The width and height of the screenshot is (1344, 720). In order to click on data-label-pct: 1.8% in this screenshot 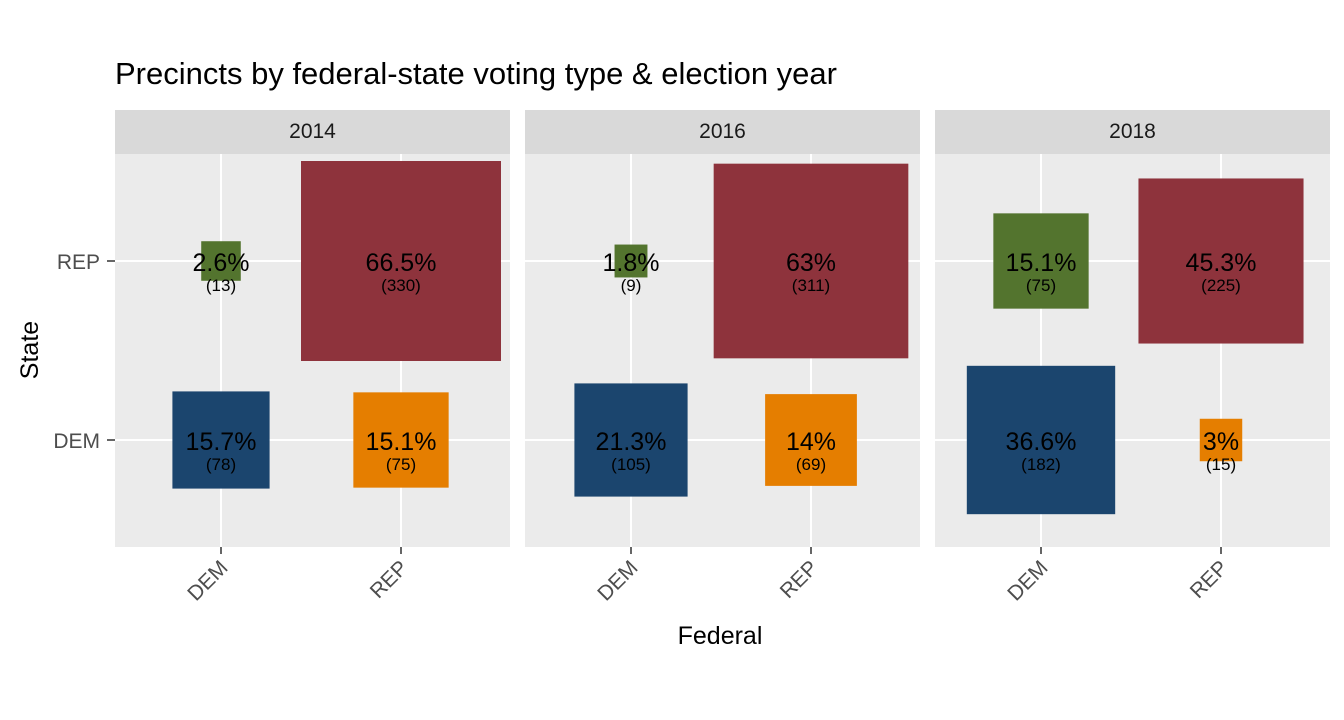, I will do `click(631, 263)`.